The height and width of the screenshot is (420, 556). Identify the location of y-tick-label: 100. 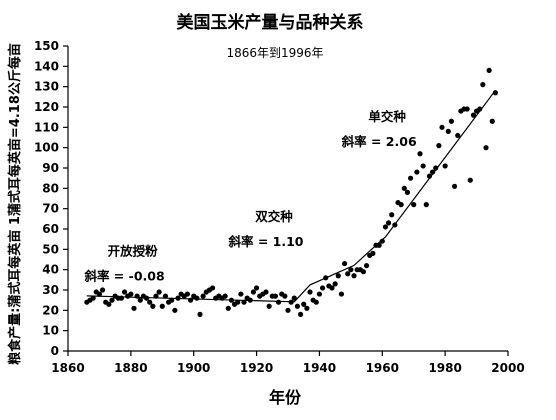
(46, 148).